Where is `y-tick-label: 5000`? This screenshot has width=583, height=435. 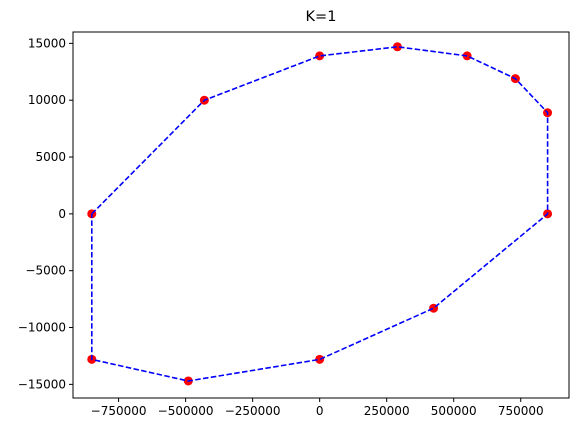 y-tick-label: 5000 is located at coordinates (50, 157).